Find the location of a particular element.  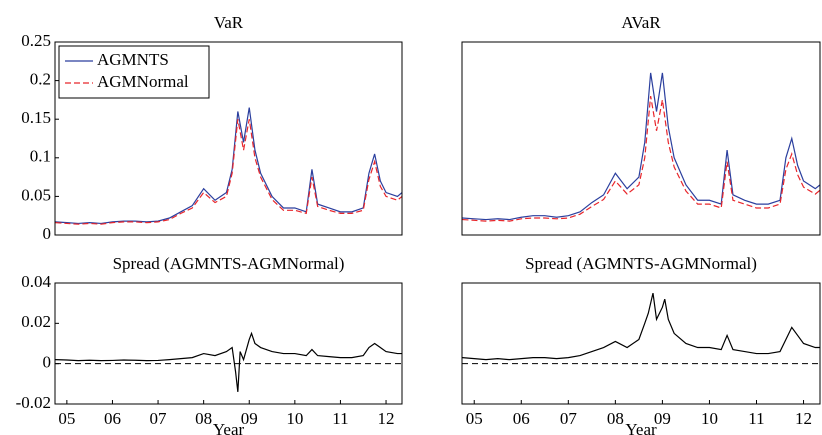

legend-label: AGMNormal is located at coordinates (143, 81).